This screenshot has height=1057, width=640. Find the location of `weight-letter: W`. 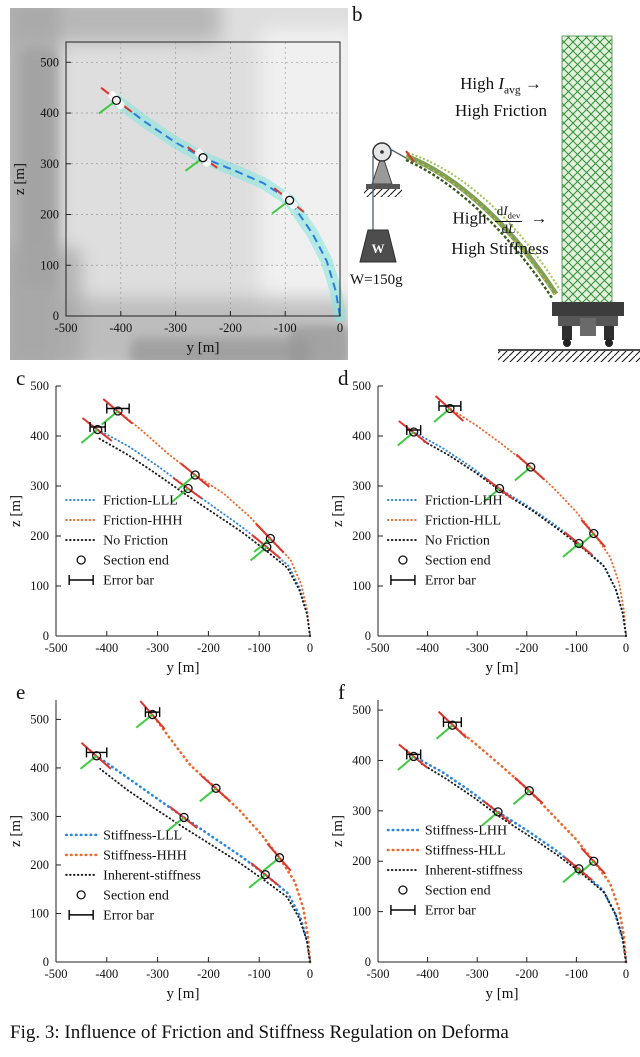

weight-letter: W is located at coordinates (378, 248).